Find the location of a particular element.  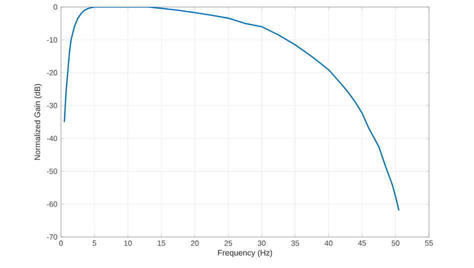

x-axis-title: Frequency (Hz) is located at coordinates (245, 254).